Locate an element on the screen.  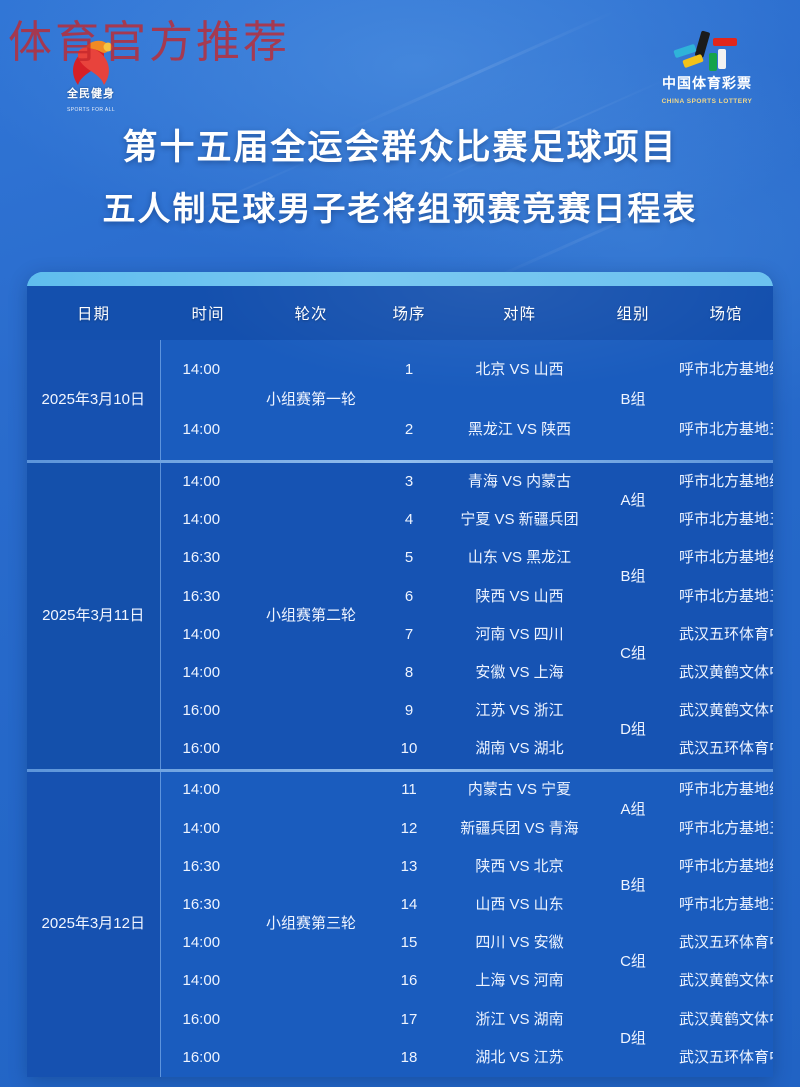
col-header-number: 场序 is located at coordinates (409, 313).